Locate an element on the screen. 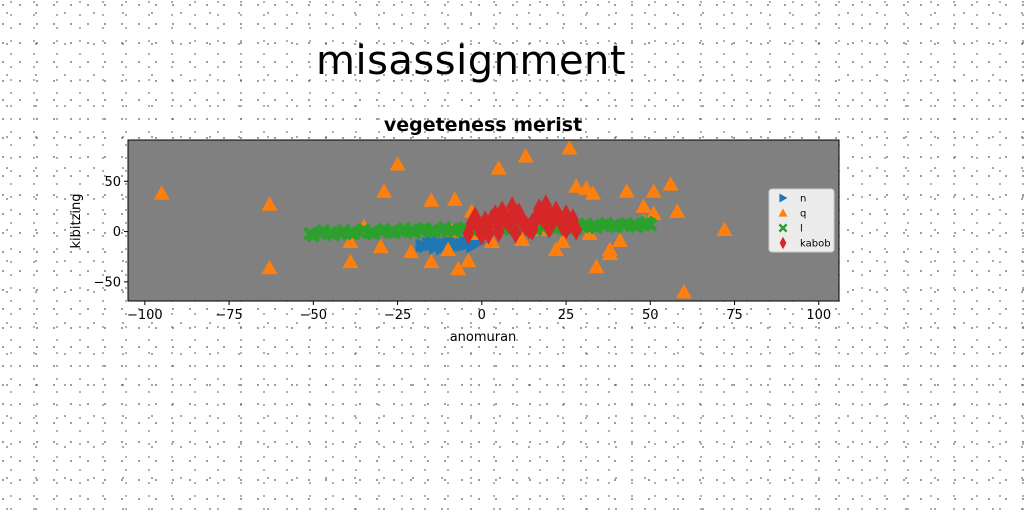 Image resolution: width=1024 pixels, height=512 pixels. y-axis-label: kibitzing is located at coordinates (76, 220).